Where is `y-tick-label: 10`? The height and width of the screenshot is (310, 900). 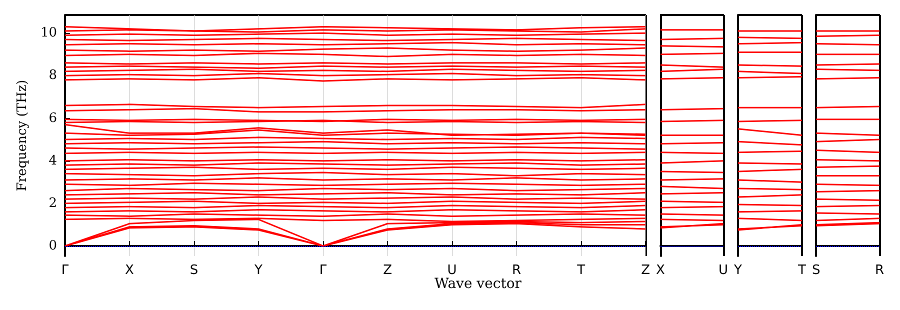
y-tick-label: 10 is located at coordinates (48, 33).